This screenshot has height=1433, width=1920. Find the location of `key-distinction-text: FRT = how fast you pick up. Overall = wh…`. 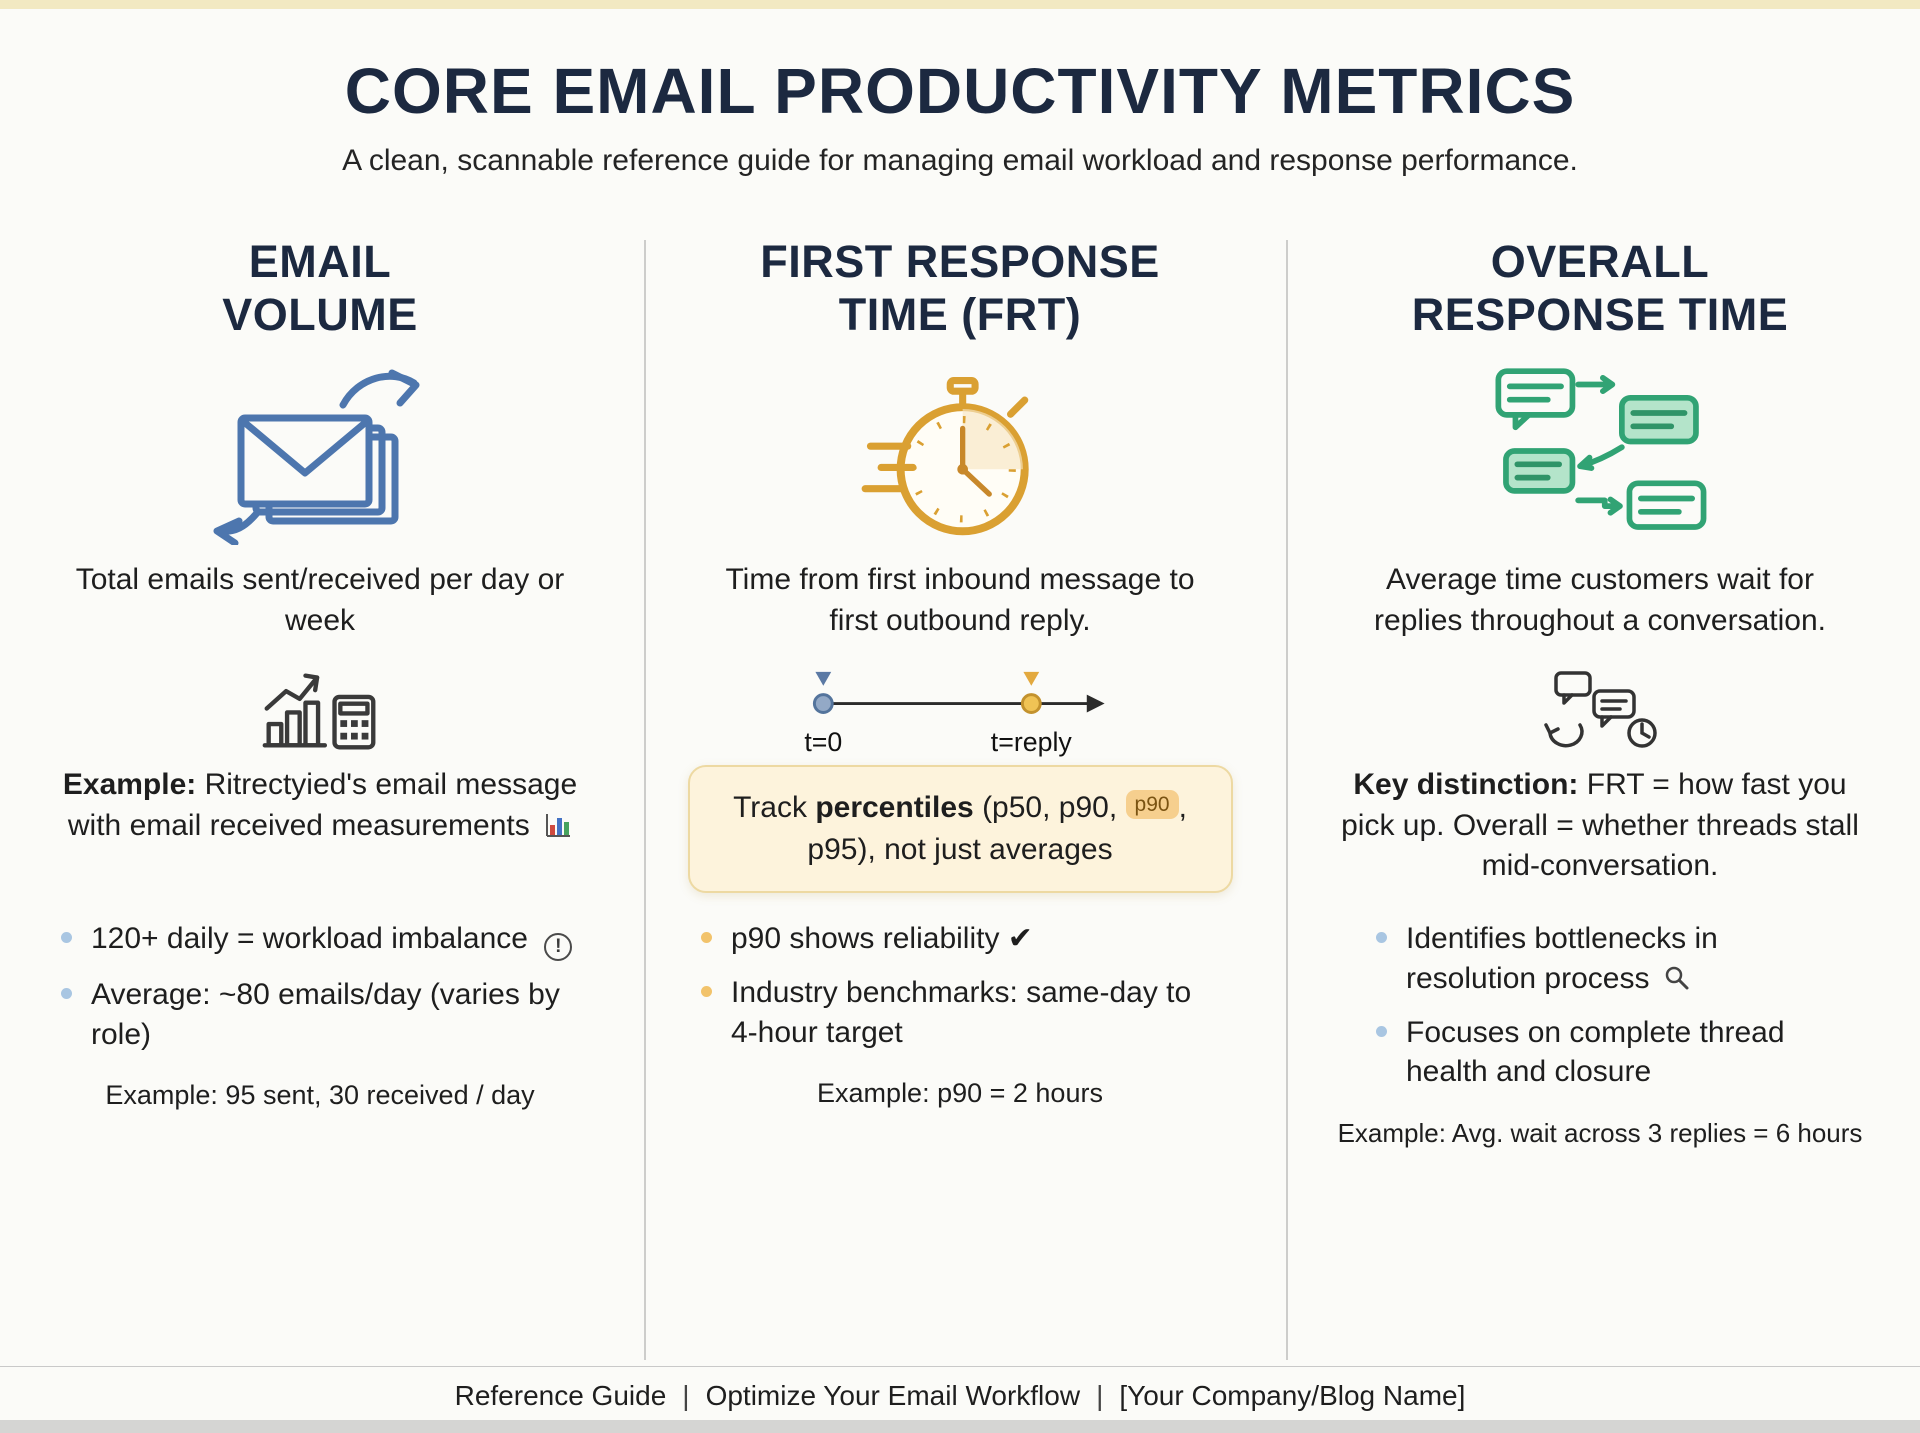

key-distinction-text: FRT = how fast you pick up. Overall = wh… is located at coordinates (1600, 825).